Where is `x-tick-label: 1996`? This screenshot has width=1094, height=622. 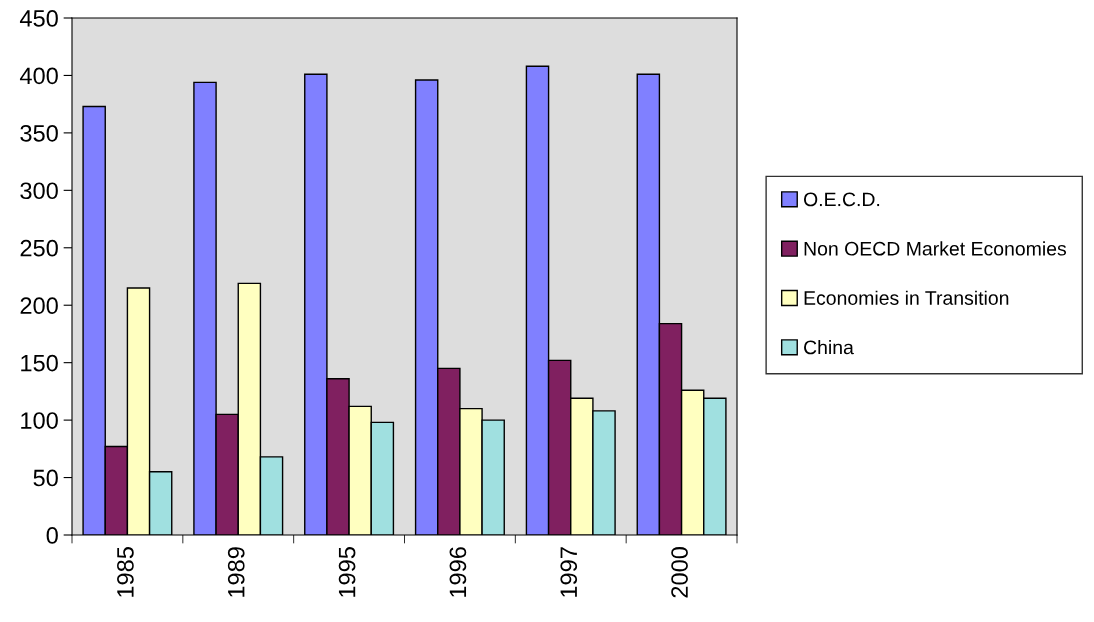 x-tick-label: 1996 is located at coordinates (458, 572).